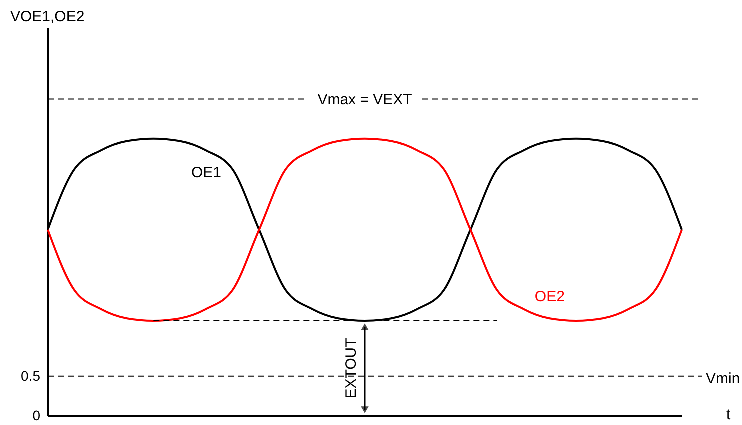  What do you see at coordinates (206, 173) in the screenshot?
I see `series-label: OE1` at bounding box center [206, 173].